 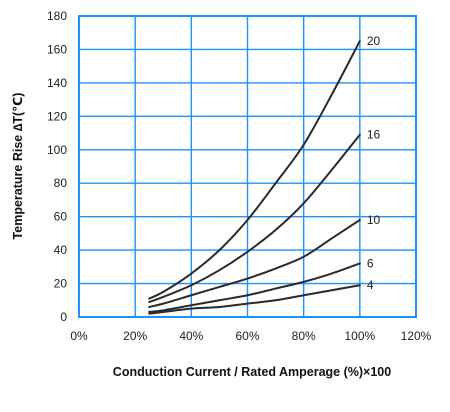 What do you see at coordinates (57, 83) in the screenshot?
I see `y-tick-label: 140` at bounding box center [57, 83].